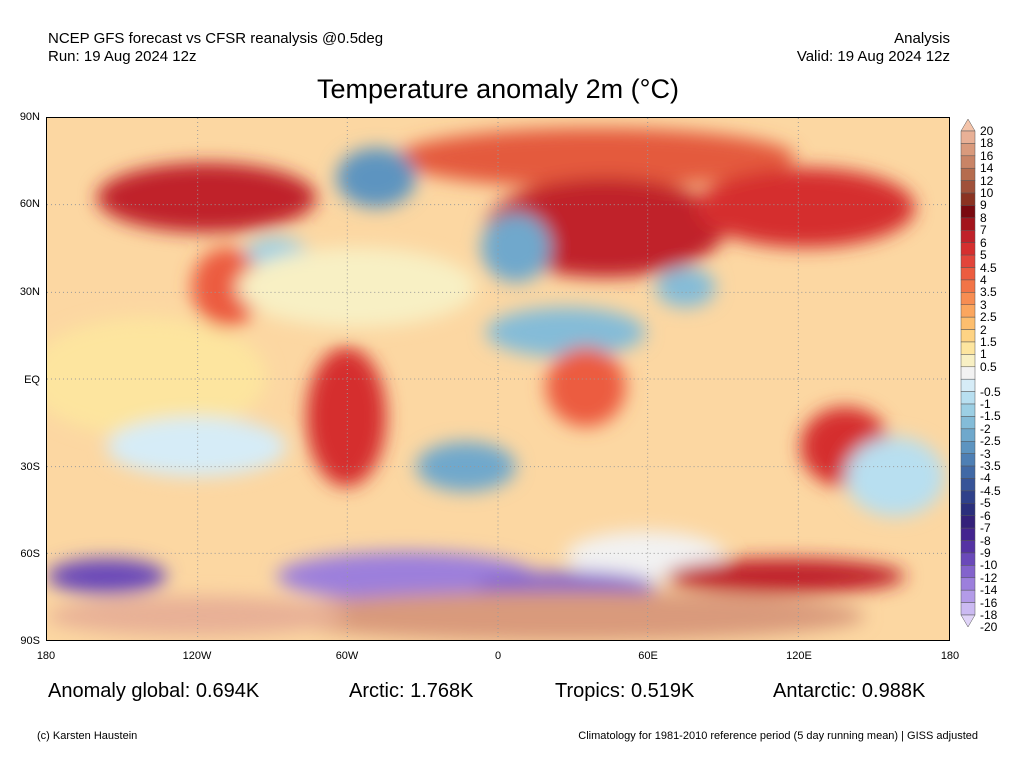  What do you see at coordinates (989, 577) in the screenshot?
I see `colorbar-label: -12` at bounding box center [989, 577].